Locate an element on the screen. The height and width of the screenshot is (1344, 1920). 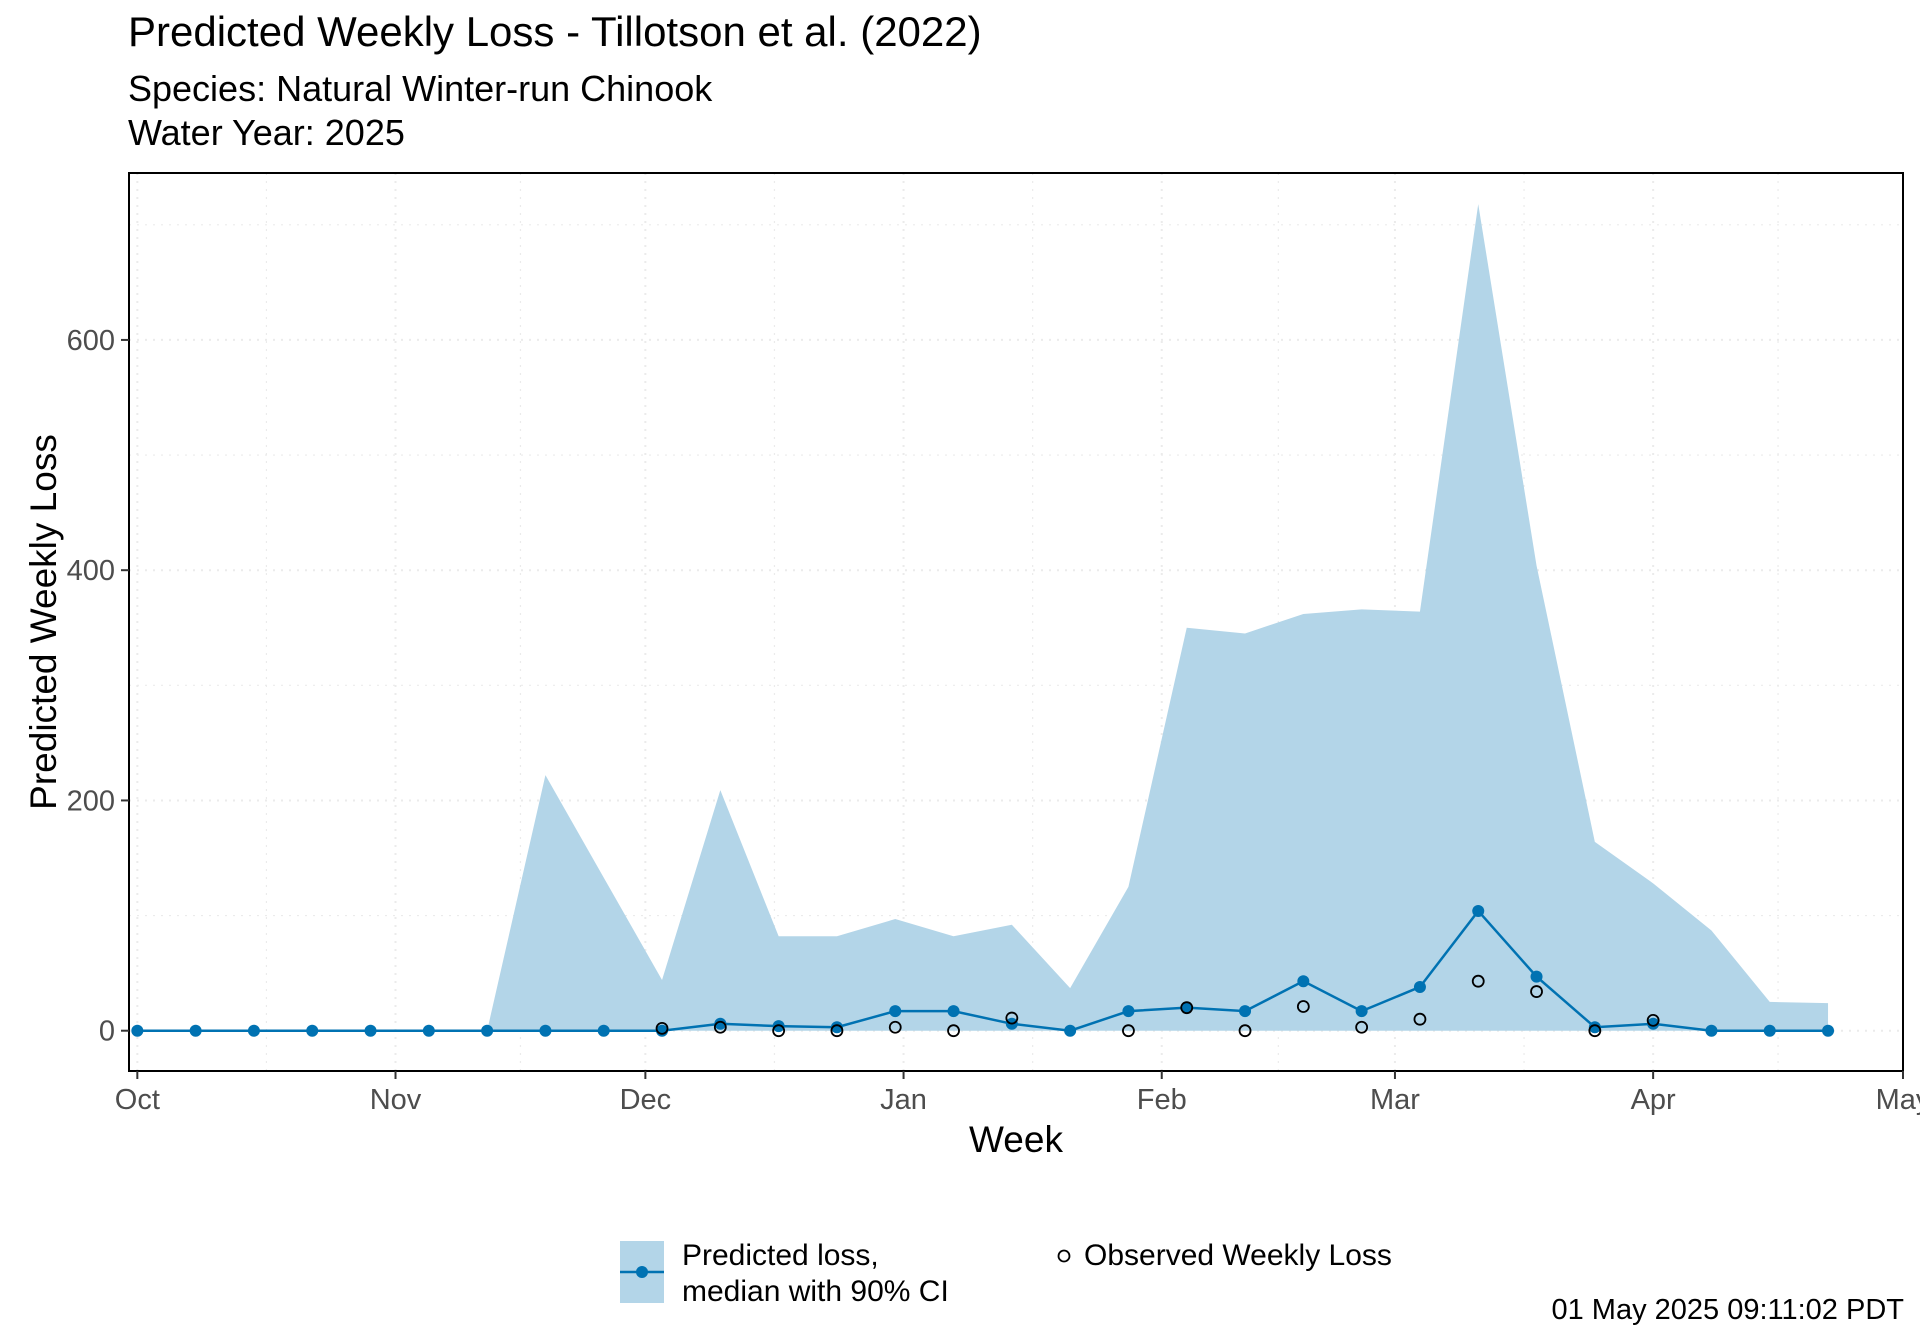
x-tick-label: Apr is located at coordinates (1653, 1100).